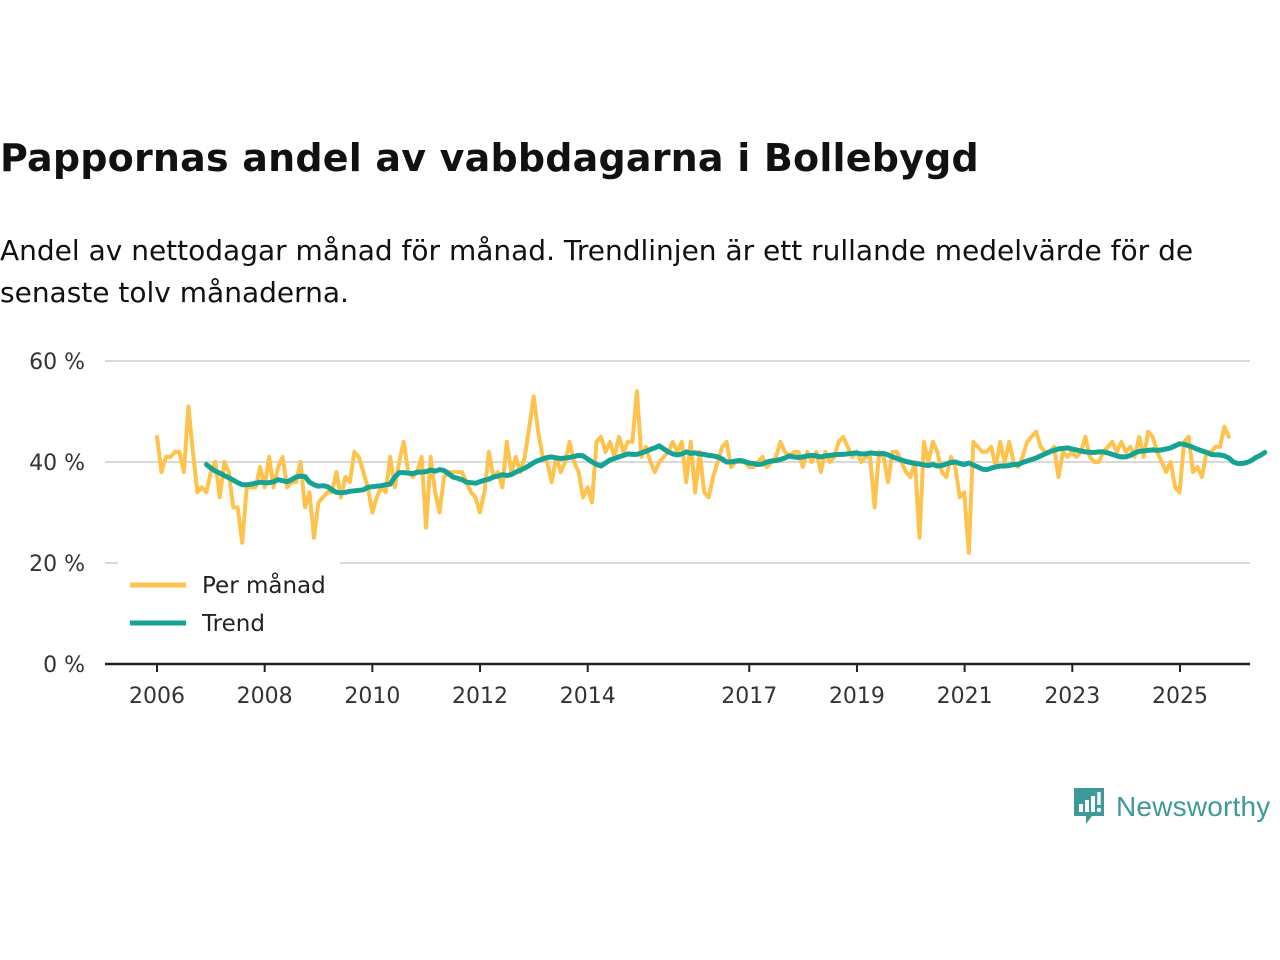 The image size is (1280, 960). Describe the element at coordinates (480, 696) in the screenshot. I see `x-tick-label: 2012` at that location.